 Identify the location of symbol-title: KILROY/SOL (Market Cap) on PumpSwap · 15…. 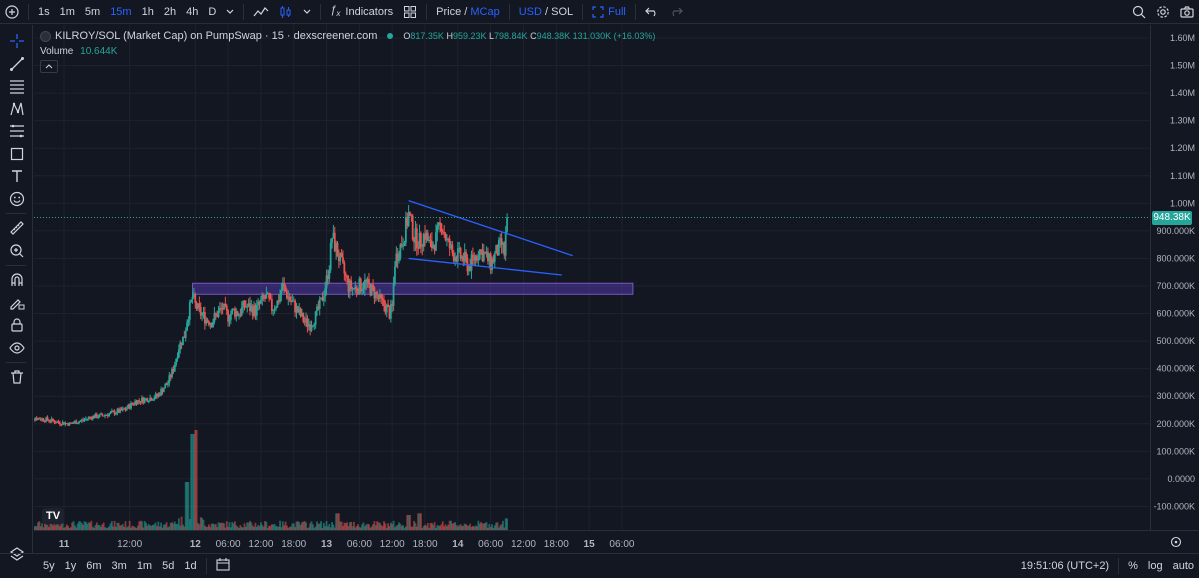
(216, 36).